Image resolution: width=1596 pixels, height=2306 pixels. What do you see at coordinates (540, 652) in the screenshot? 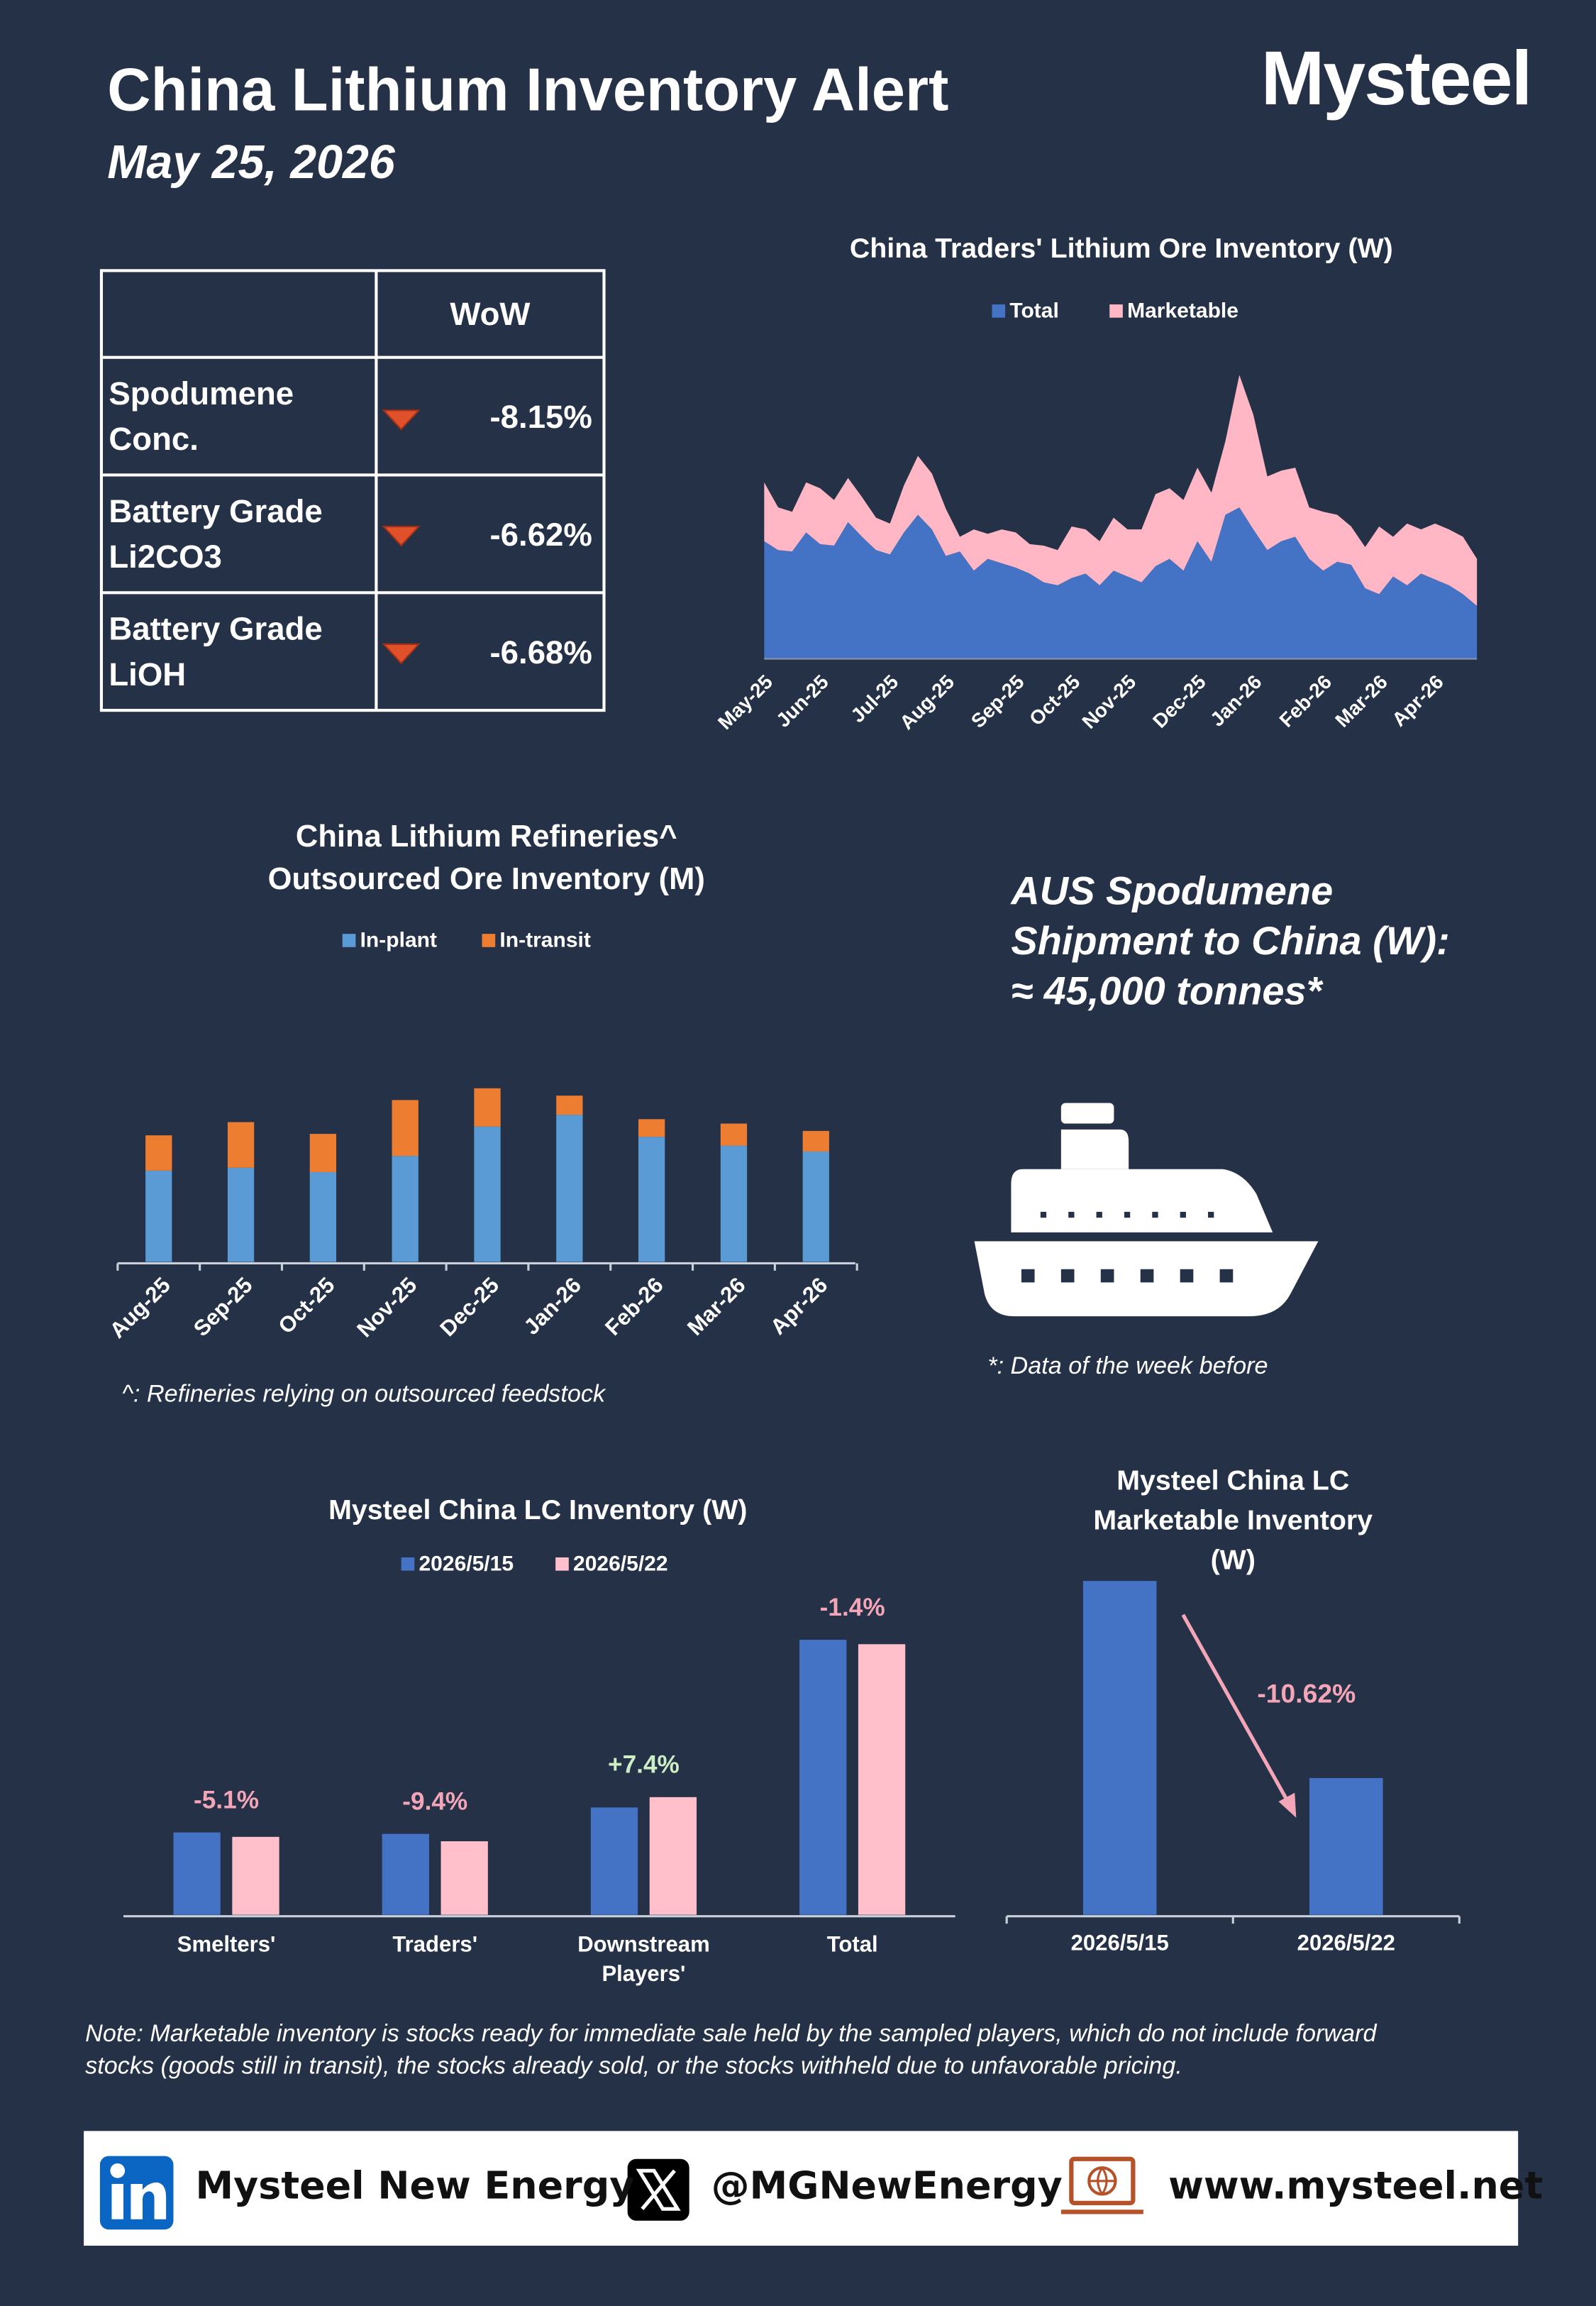
I see `table-value: -6.68%` at bounding box center [540, 652].